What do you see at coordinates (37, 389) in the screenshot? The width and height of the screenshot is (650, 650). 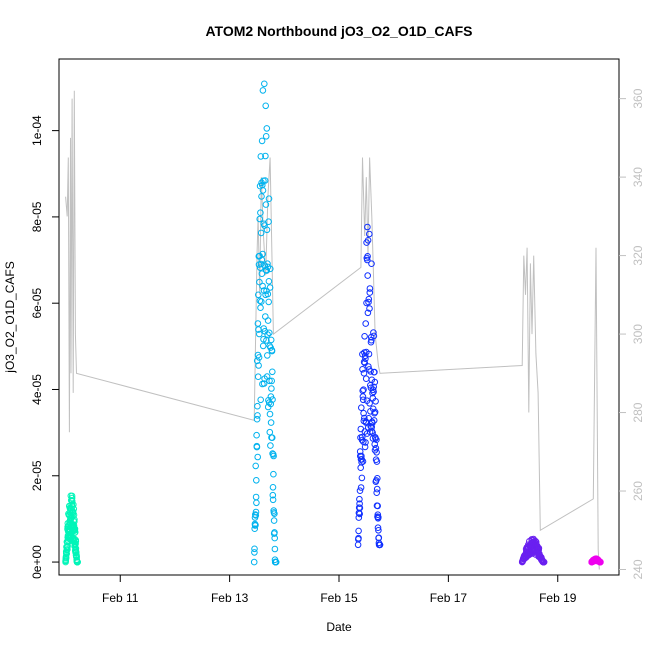 I see `y-tick-label: 4e-05` at bounding box center [37, 389].